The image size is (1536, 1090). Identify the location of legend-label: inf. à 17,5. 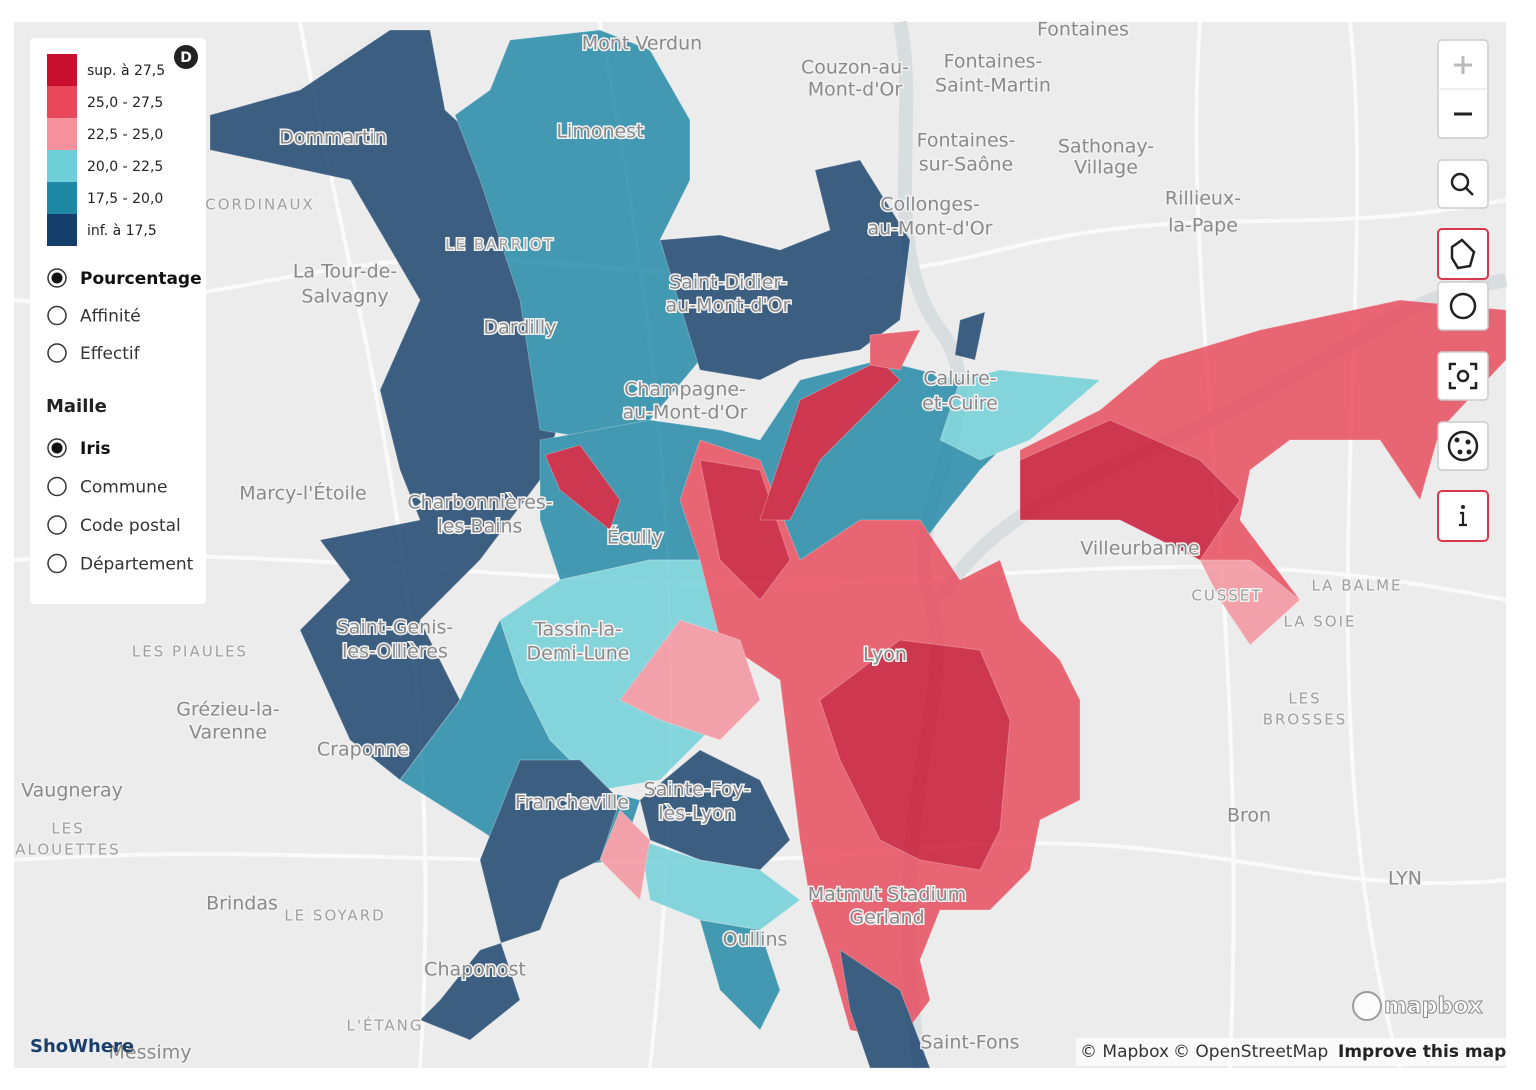
(122, 231).